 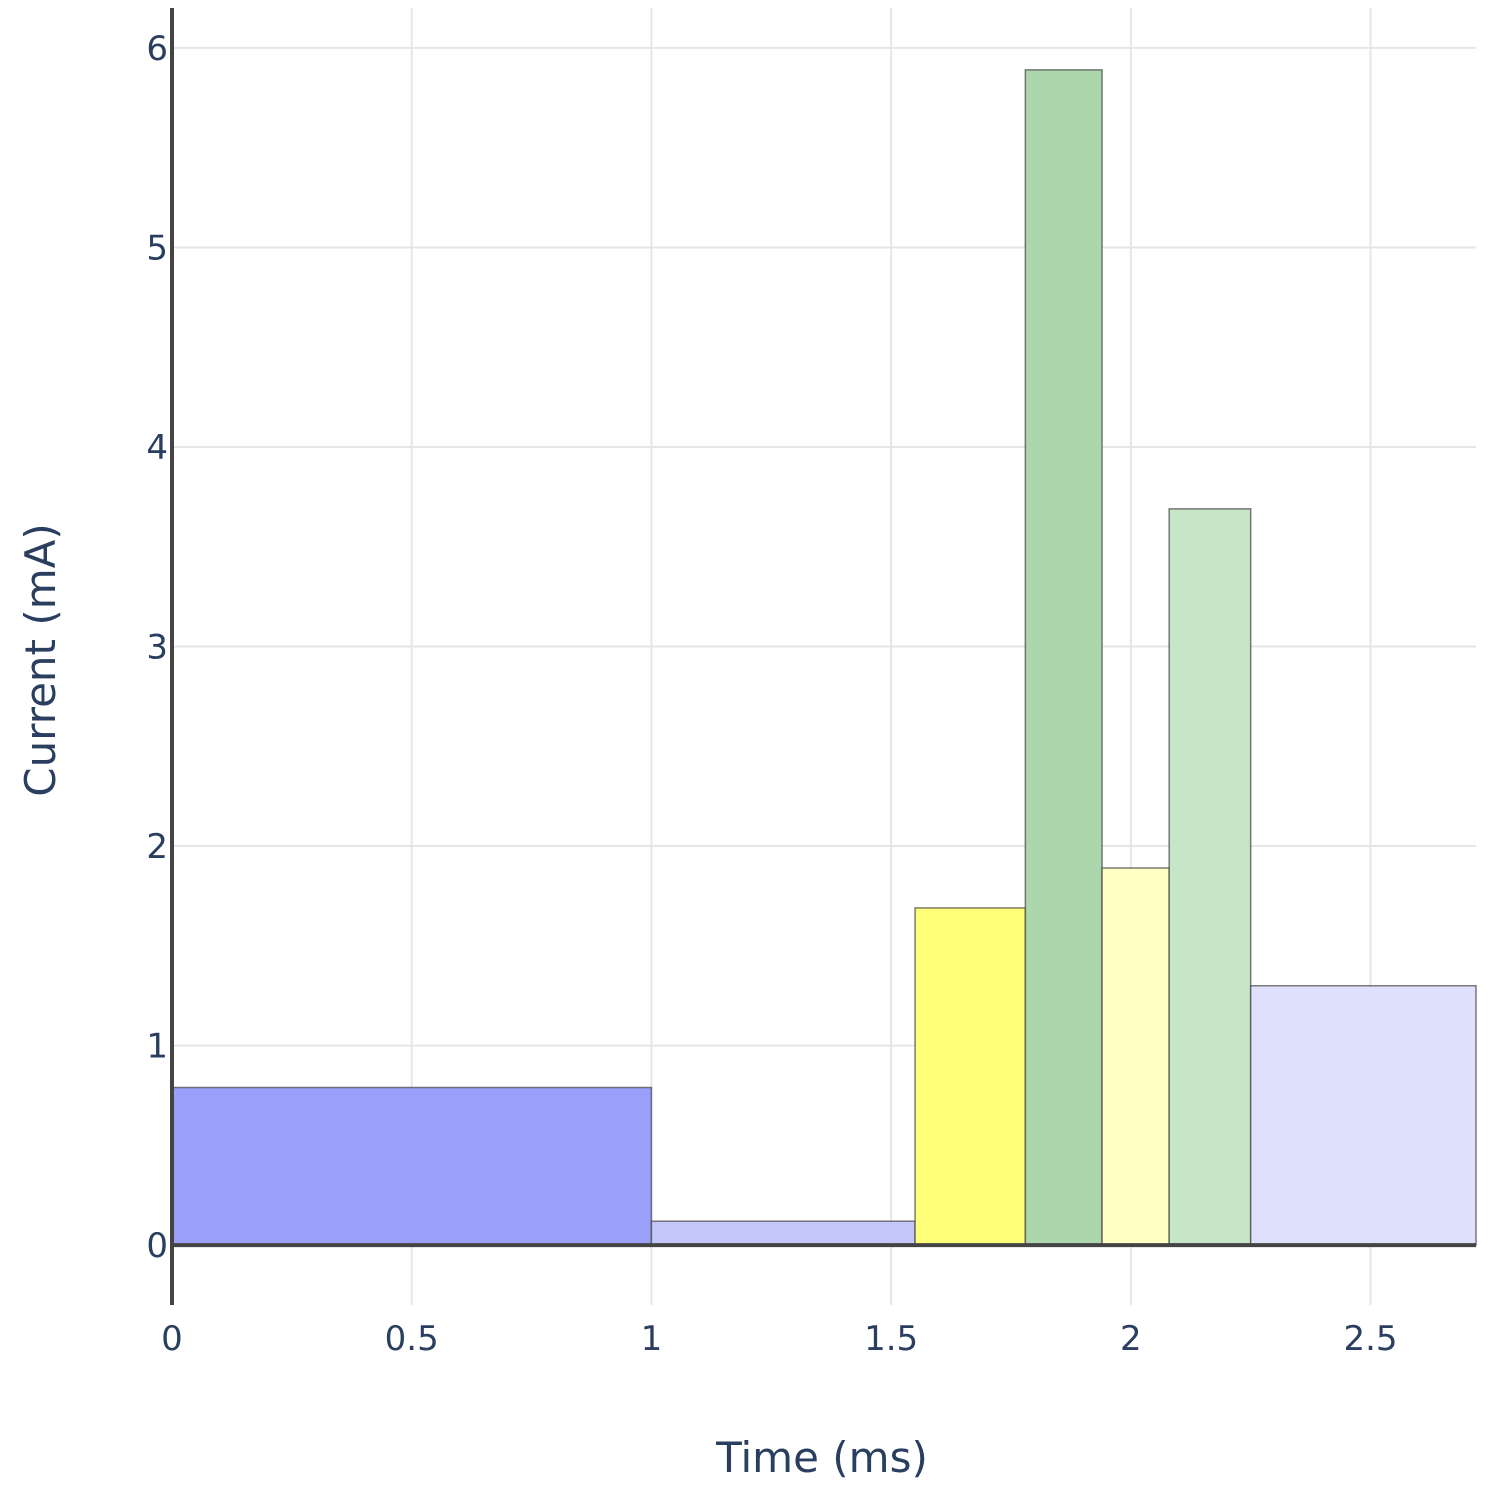 What do you see at coordinates (412, 1339) in the screenshot?
I see `x-tick-label: 0.5` at bounding box center [412, 1339].